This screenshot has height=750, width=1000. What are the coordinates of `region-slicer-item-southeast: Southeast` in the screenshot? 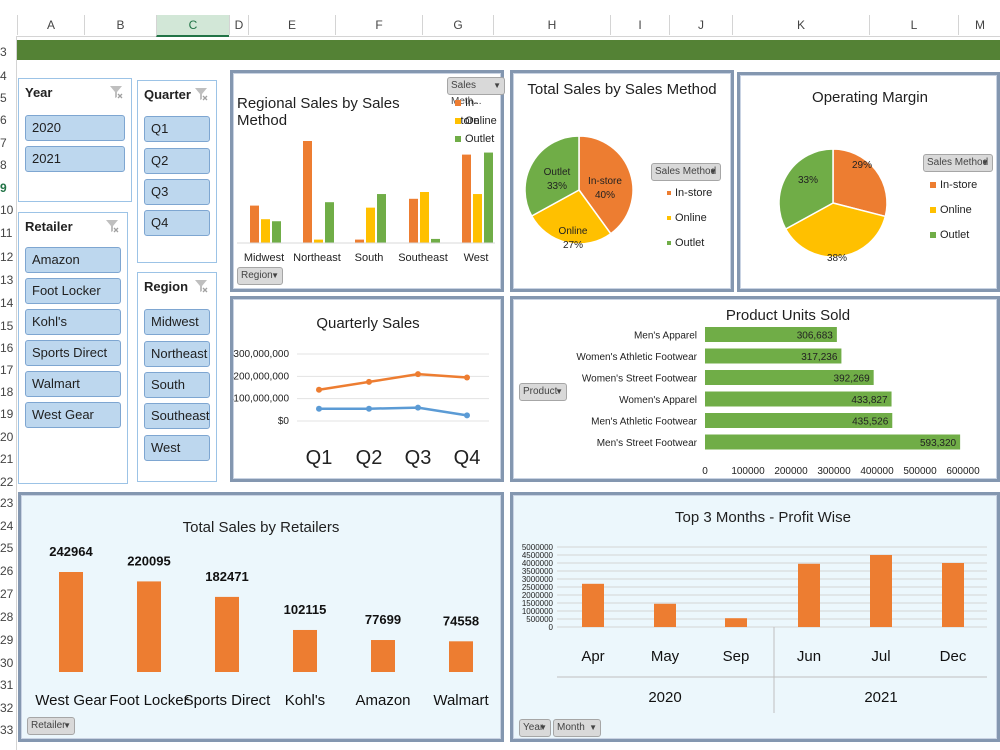 It's located at (177, 416).